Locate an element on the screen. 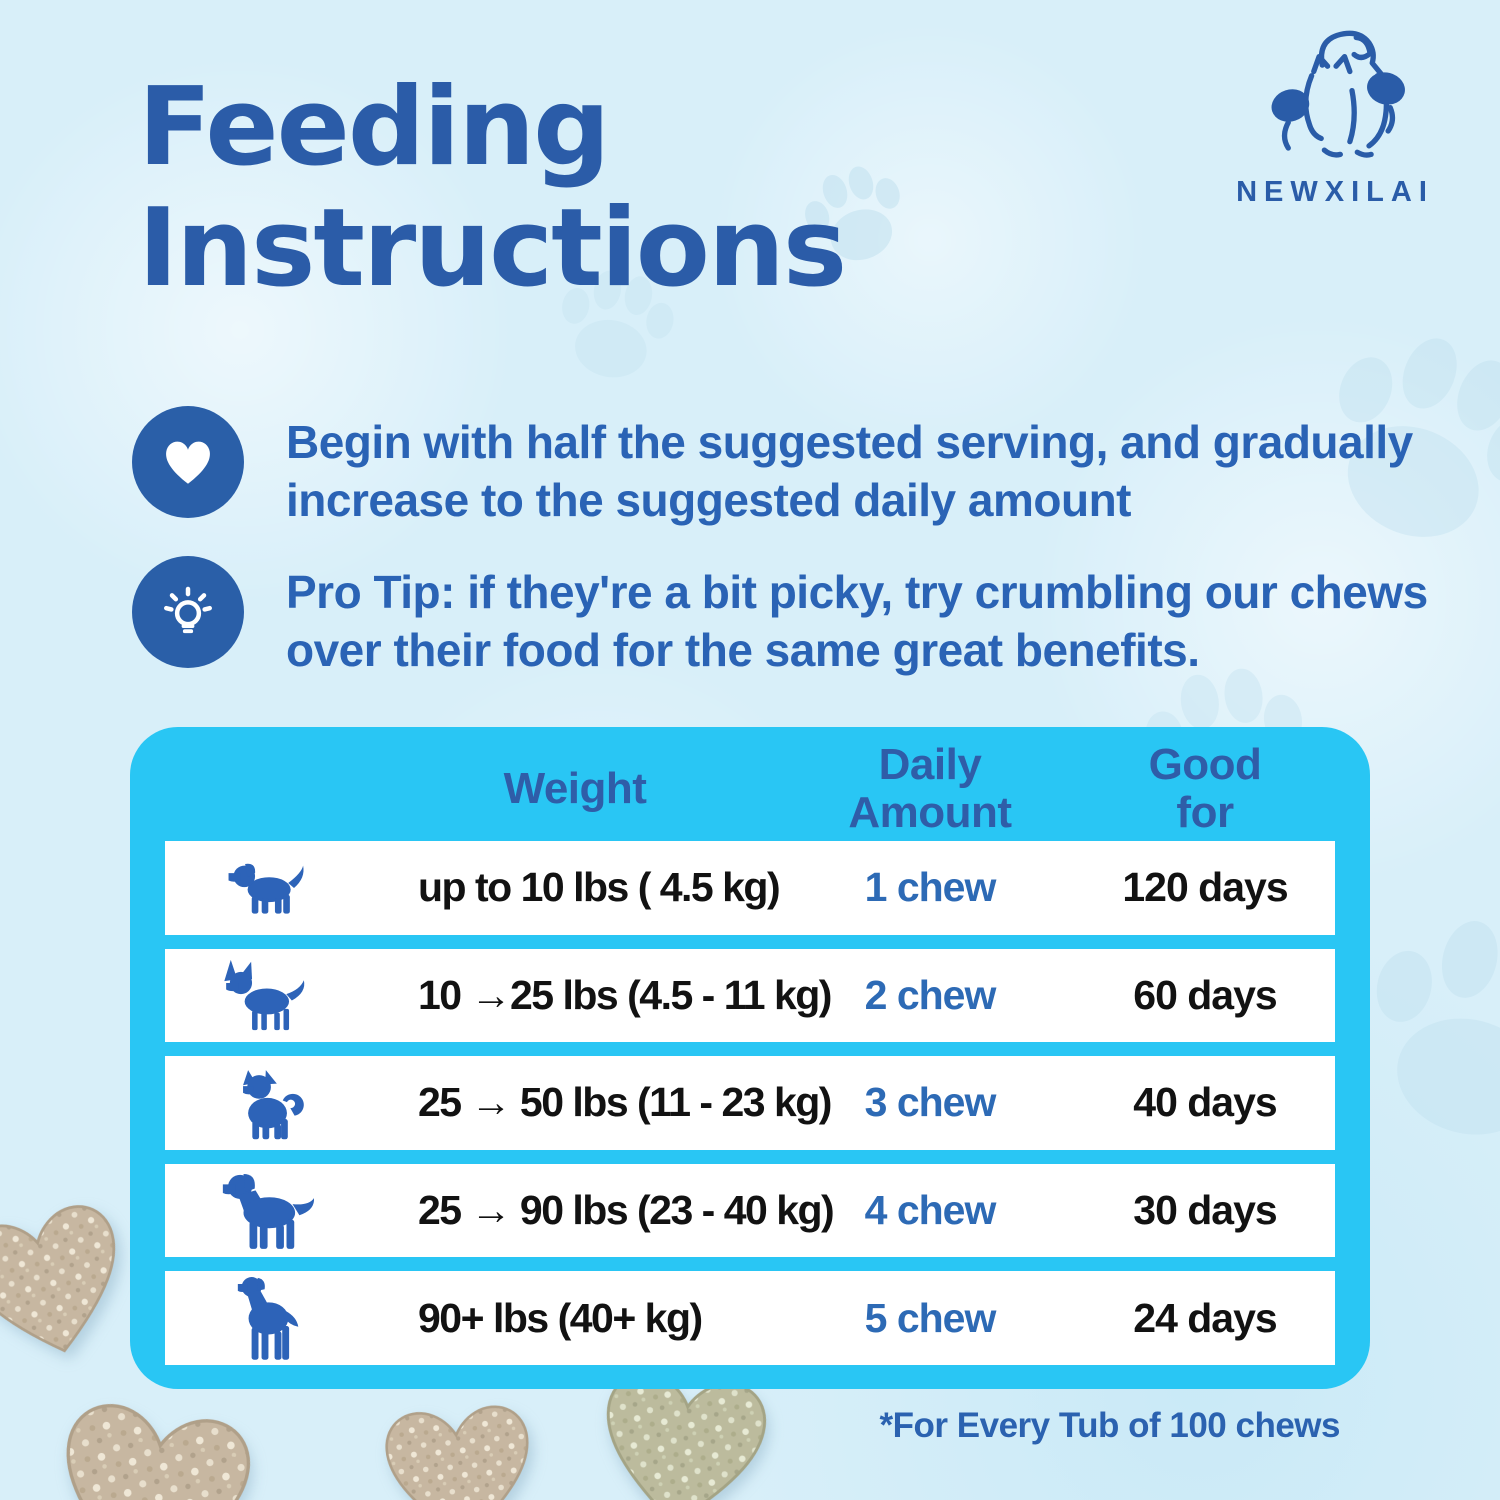  brand-logo: NEWXILAI is located at coordinates (1335, 115).